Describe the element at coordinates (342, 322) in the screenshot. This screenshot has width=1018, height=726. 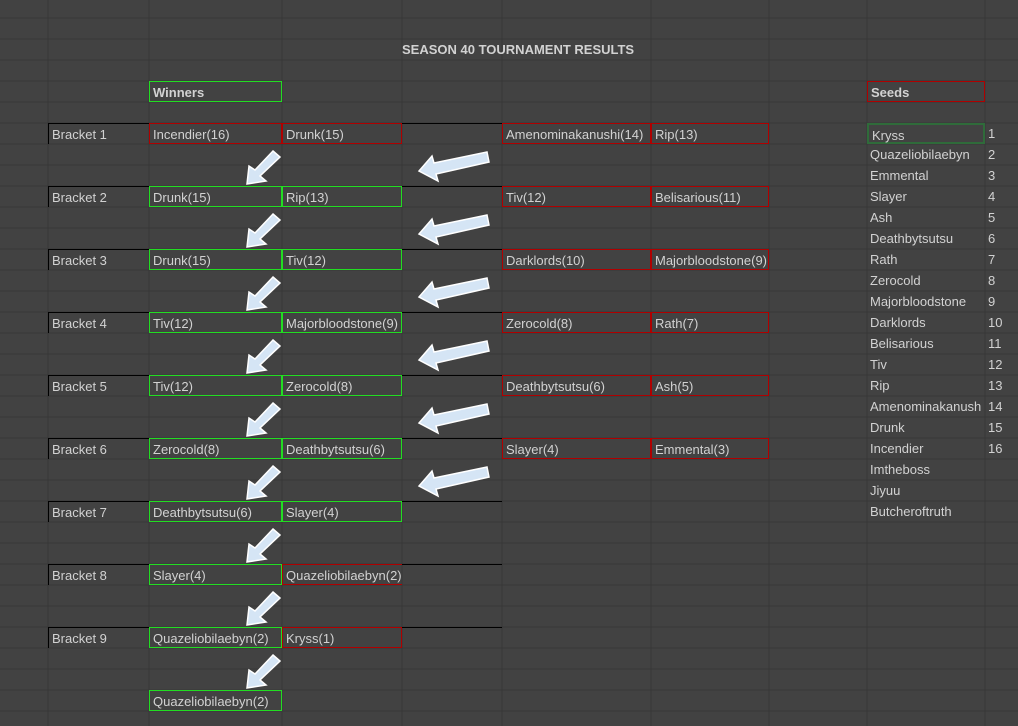
I see `winner-bracket-cell: Majorbloodstone(9)` at that location.